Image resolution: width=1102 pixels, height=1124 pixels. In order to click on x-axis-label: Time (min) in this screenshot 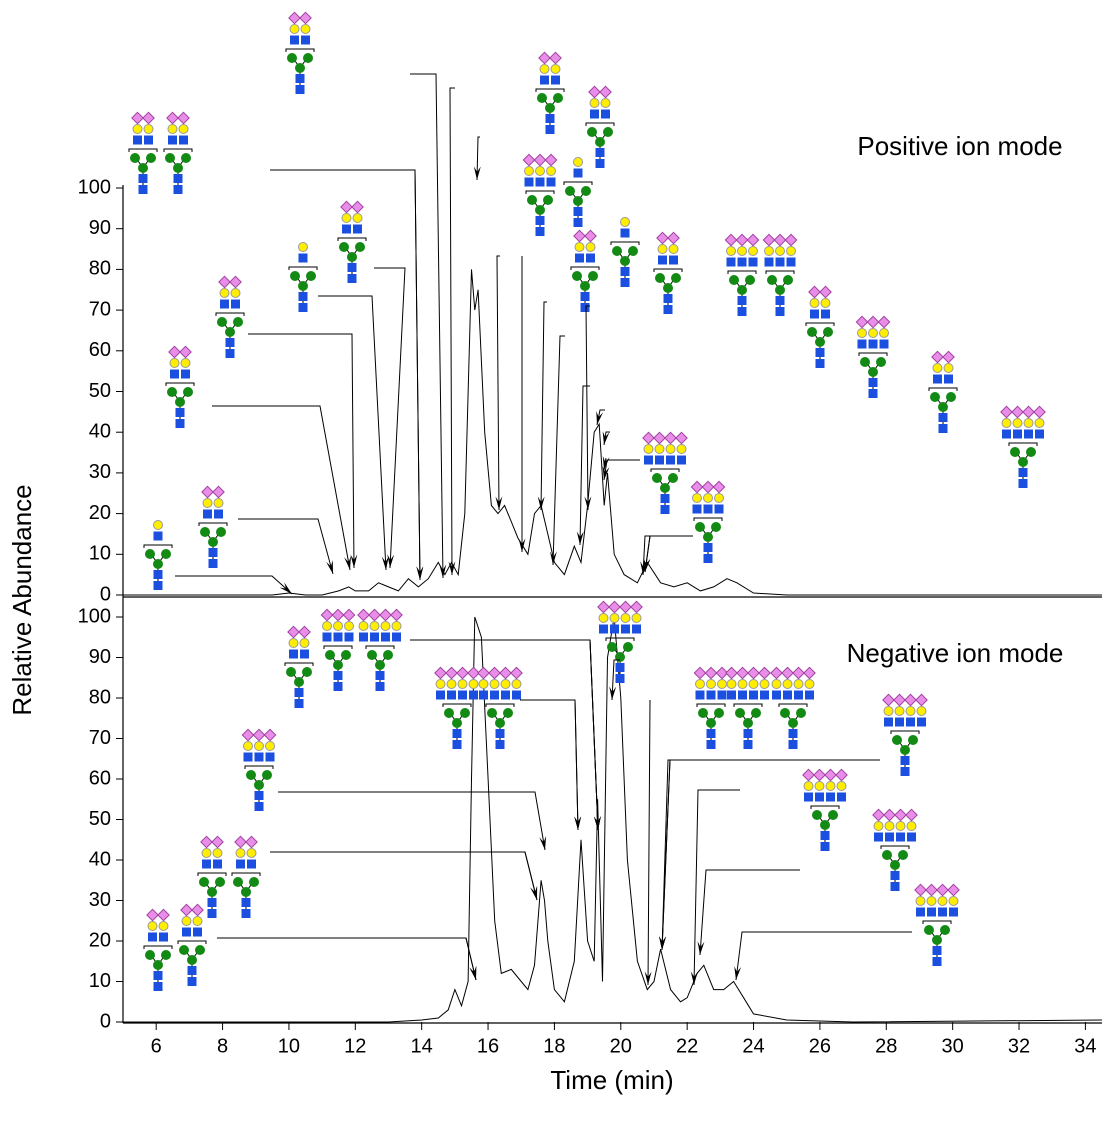, I will do `click(611, 1080)`.